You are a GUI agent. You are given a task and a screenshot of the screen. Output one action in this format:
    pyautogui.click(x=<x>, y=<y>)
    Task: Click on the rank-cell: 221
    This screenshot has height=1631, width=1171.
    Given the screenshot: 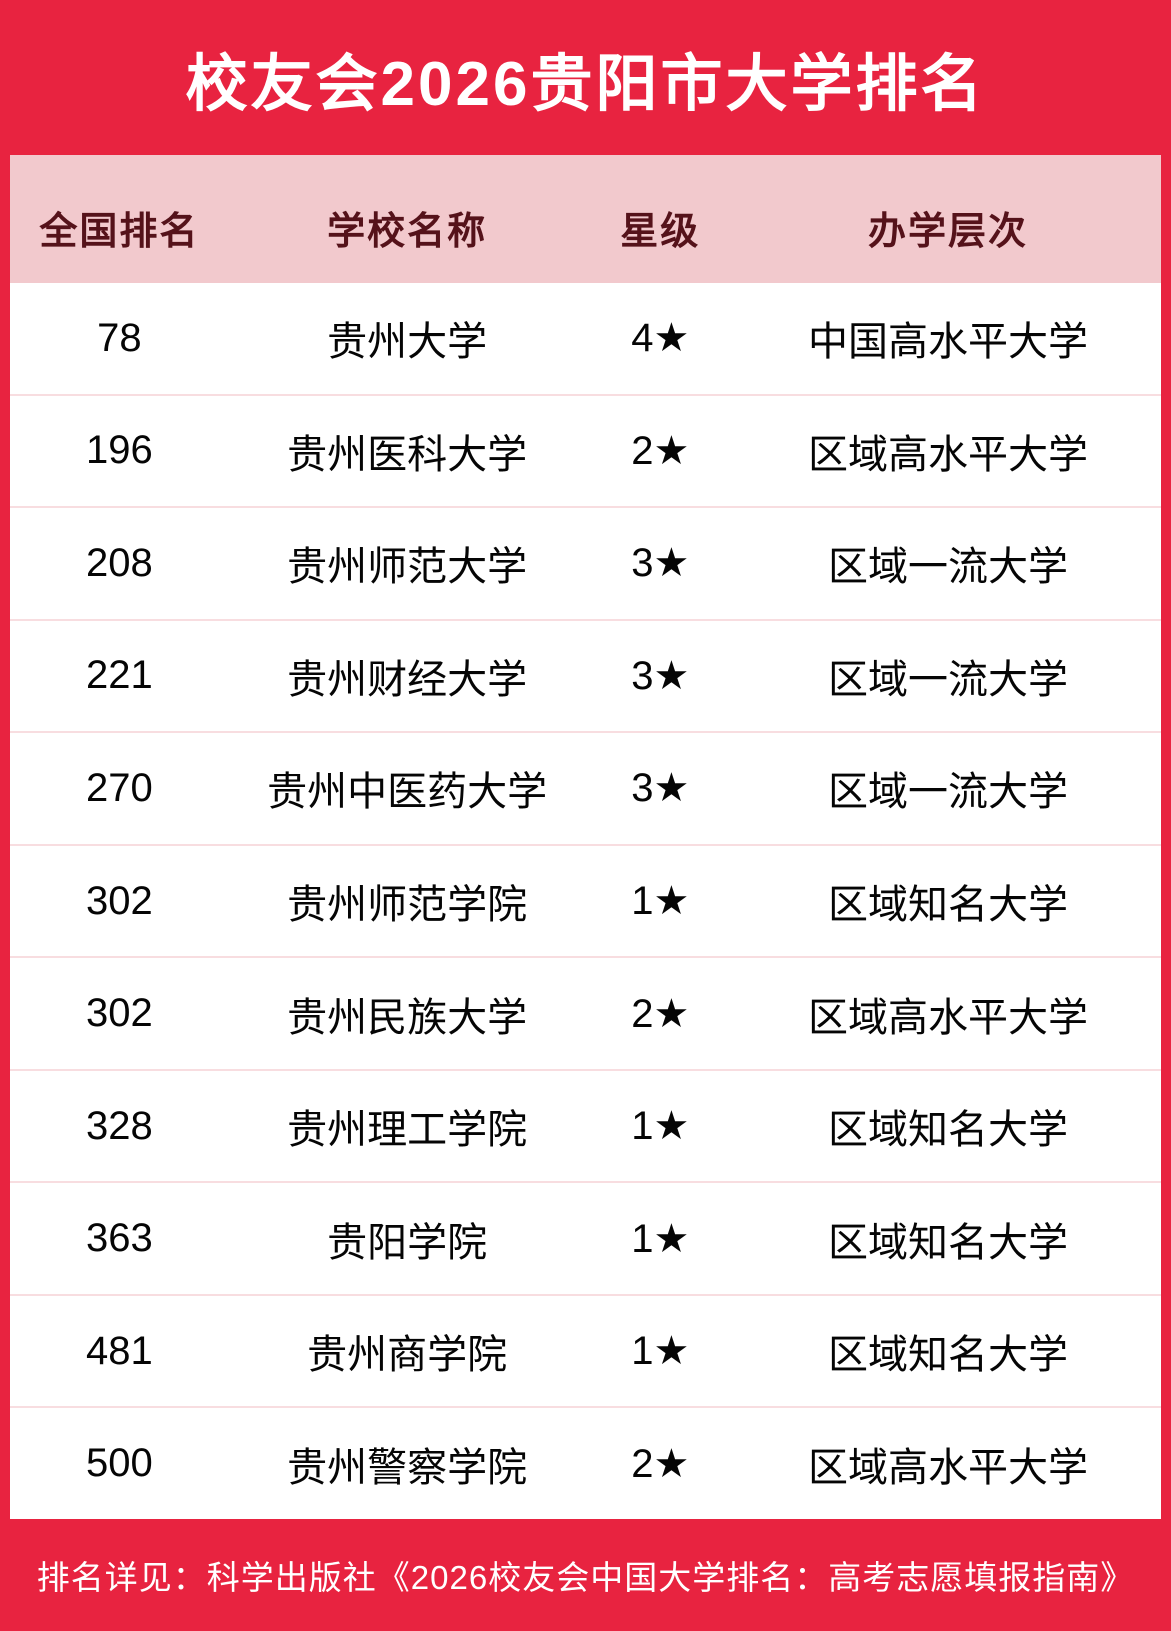 What is the action you would take?
    pyautogui.click(x=119, y=675)
    